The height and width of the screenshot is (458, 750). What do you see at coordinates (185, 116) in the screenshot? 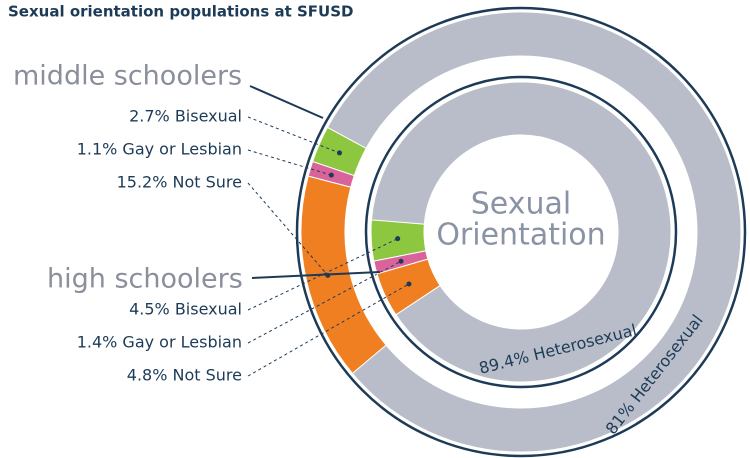
I see `slice-label: 2.7% Bisexual` at bounding box center [185, 116].